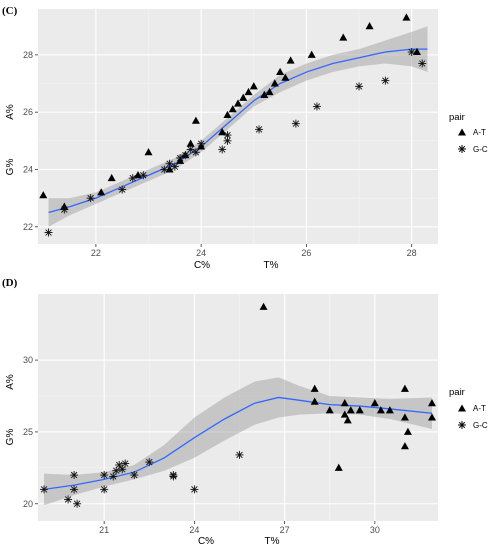  What do you see at coordinates (239, 528) in the screenshot?
I see `x-tick-labels: 21 24 27 30` at bounding box center [239, 528].